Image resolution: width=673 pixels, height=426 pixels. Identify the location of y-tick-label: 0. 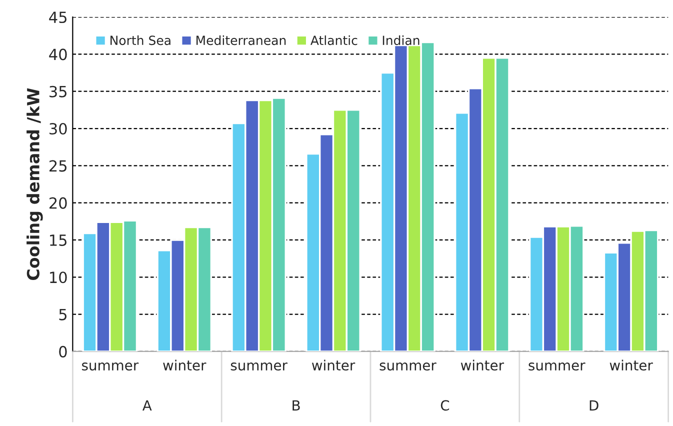
(63, 352).